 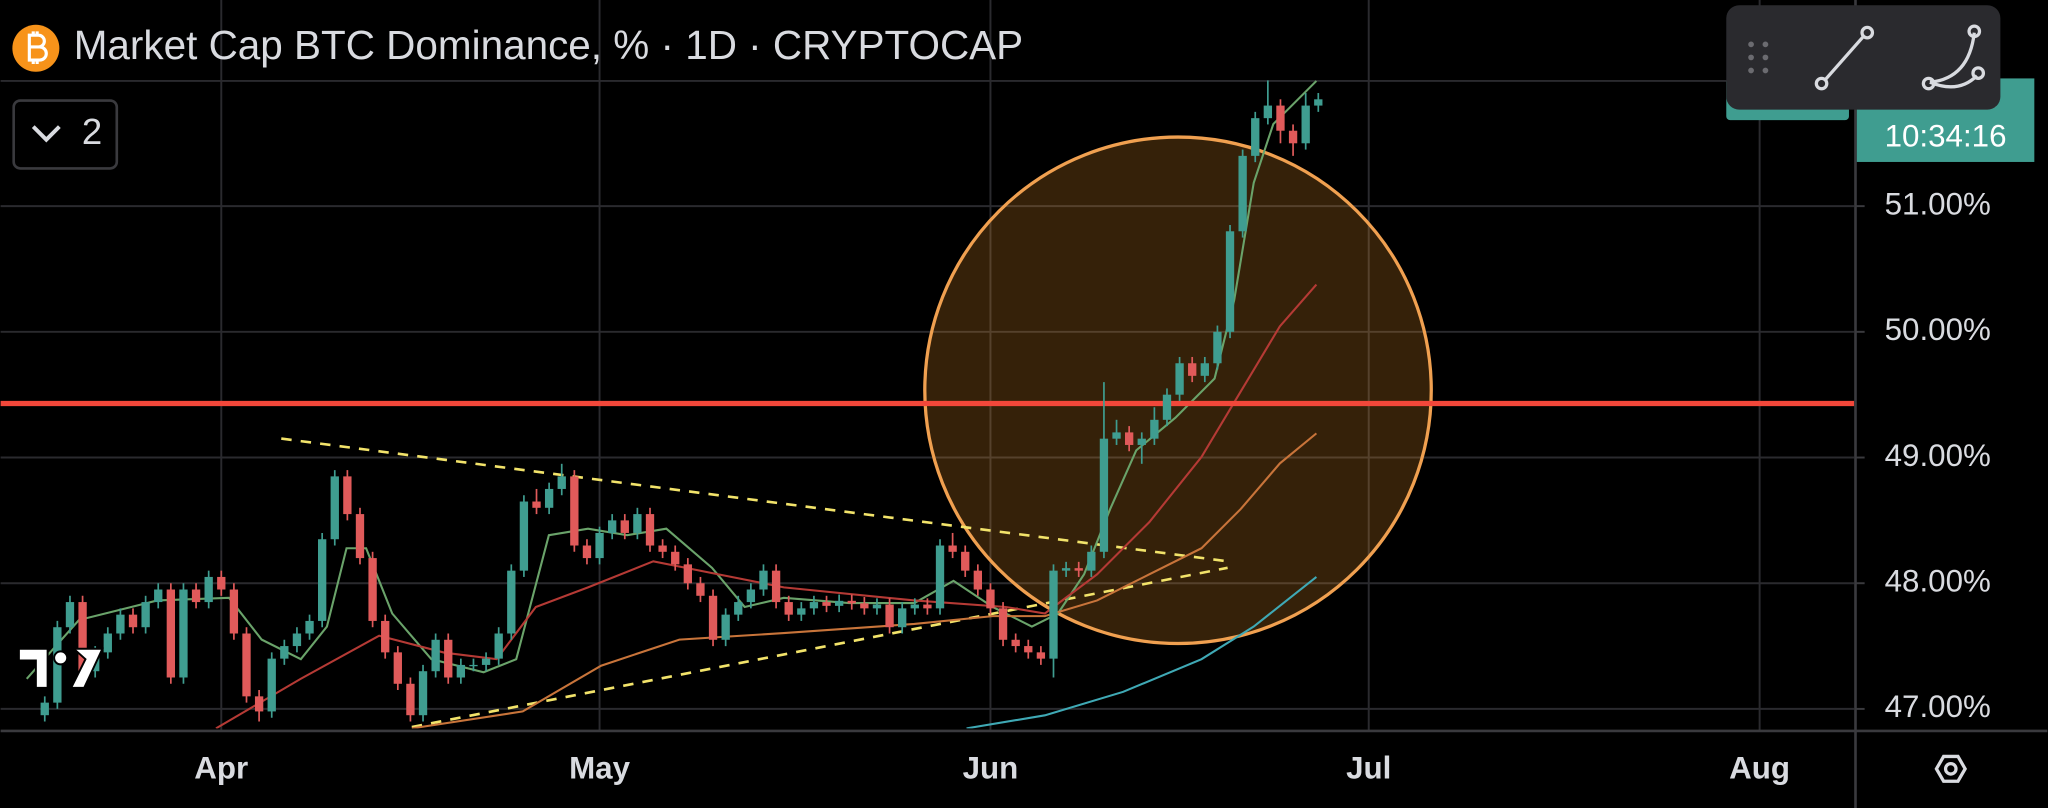 I want to click on indicators-toggle, so click(x=65, y=134).